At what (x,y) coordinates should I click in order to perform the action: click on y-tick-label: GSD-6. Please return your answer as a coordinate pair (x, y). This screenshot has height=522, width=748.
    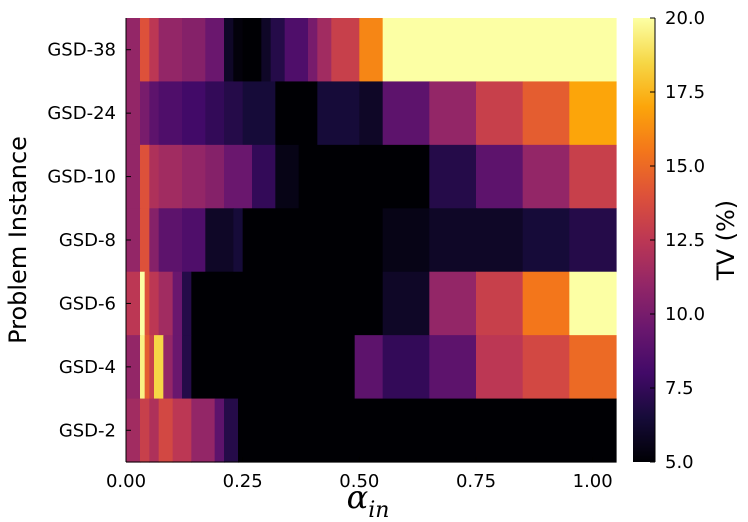
    Looking at the image, I should click on (87, 303).